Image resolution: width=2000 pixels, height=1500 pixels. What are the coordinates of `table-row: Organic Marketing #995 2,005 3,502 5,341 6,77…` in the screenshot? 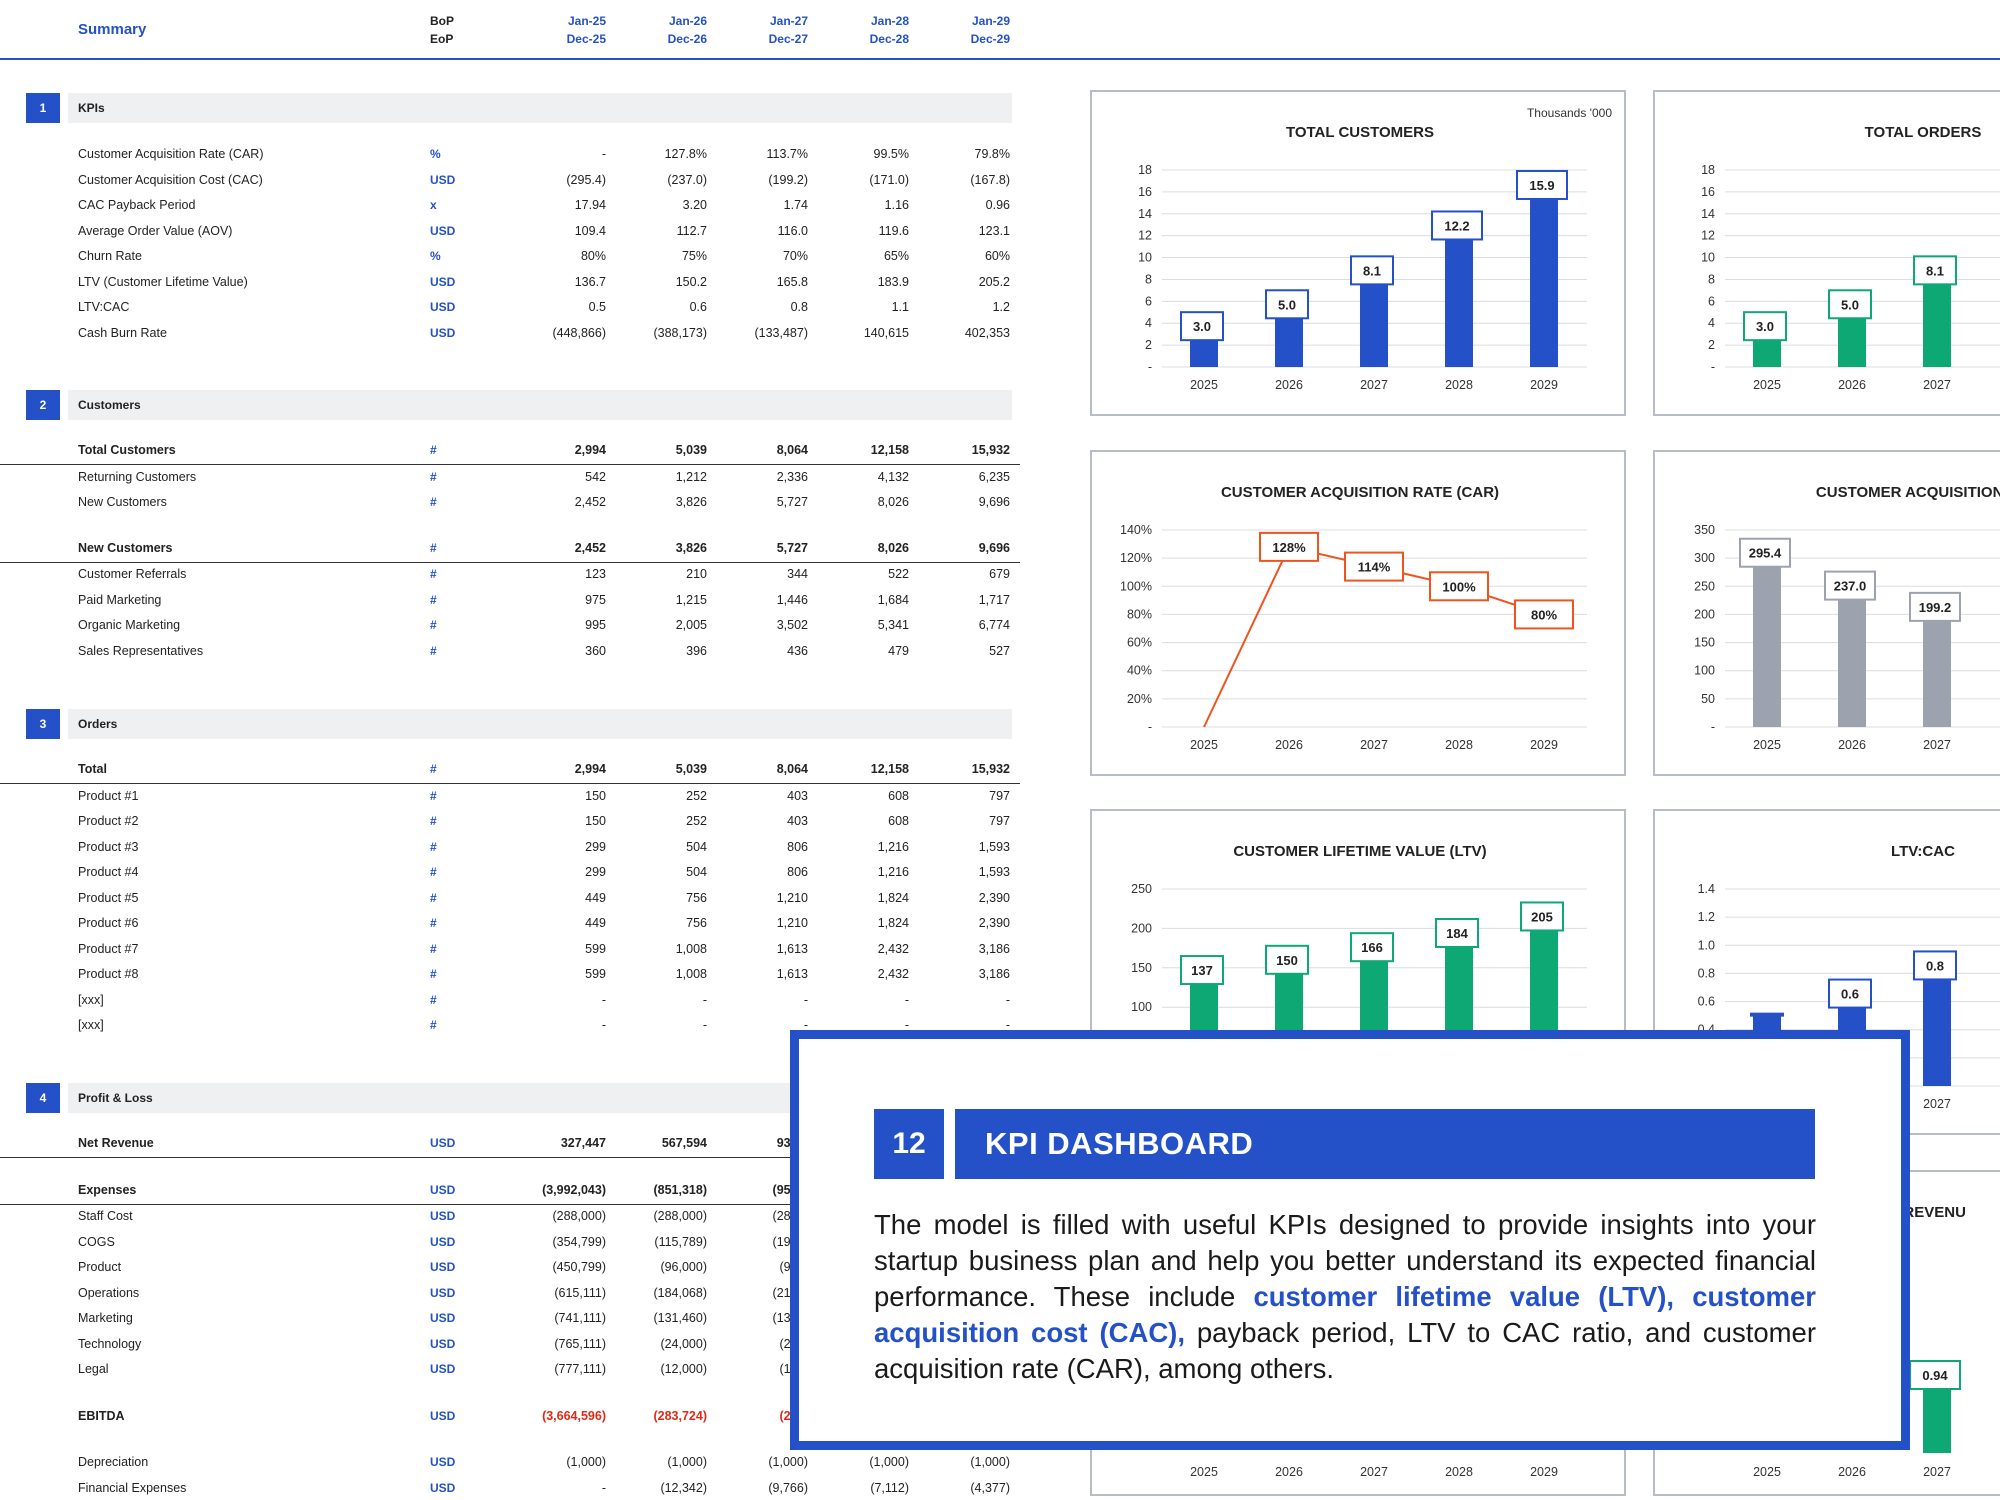 It's located at (510, 626).